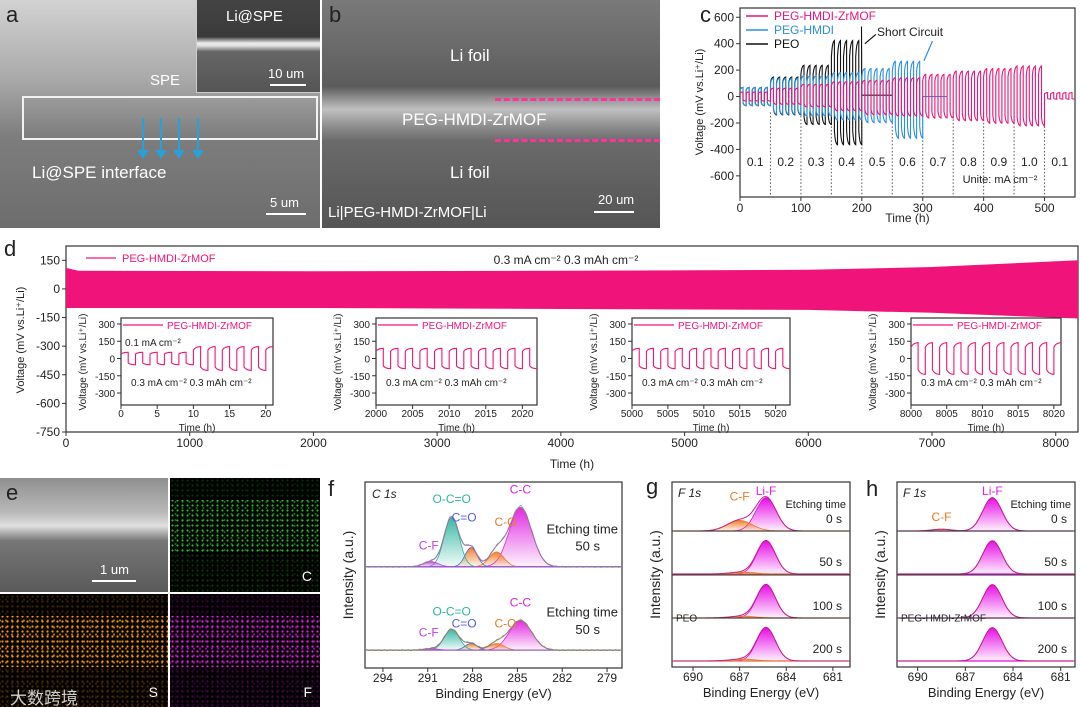 This screenshot has height=707, width=1080. I want to click on fit-envelope, so click(986, 557).